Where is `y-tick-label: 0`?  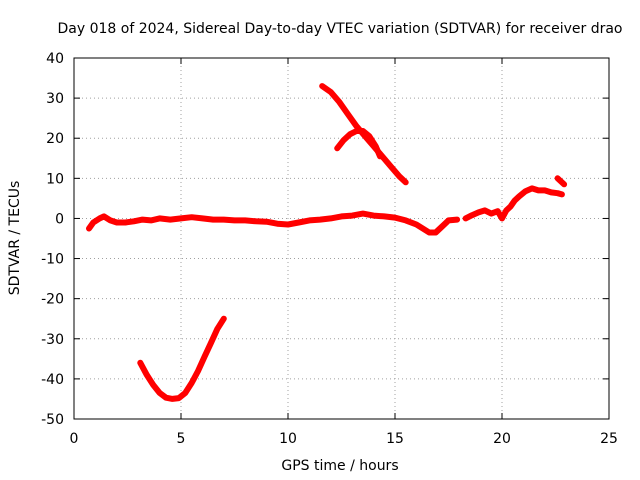
y-tick-label: 0 is located at coordinates (59, 219).